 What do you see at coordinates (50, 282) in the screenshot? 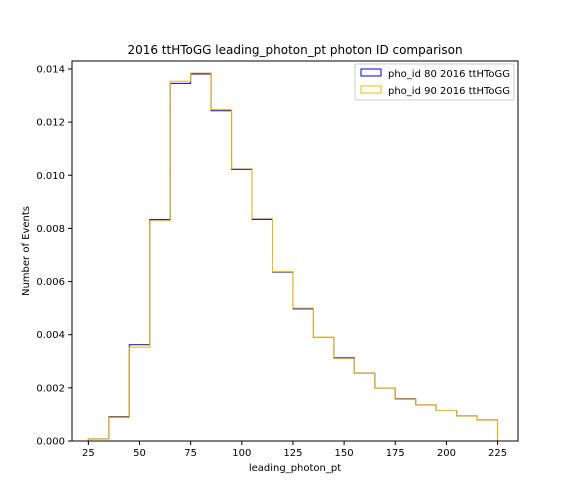
I see `y-tick-label: 0.006` at bounding box center [50, 282].